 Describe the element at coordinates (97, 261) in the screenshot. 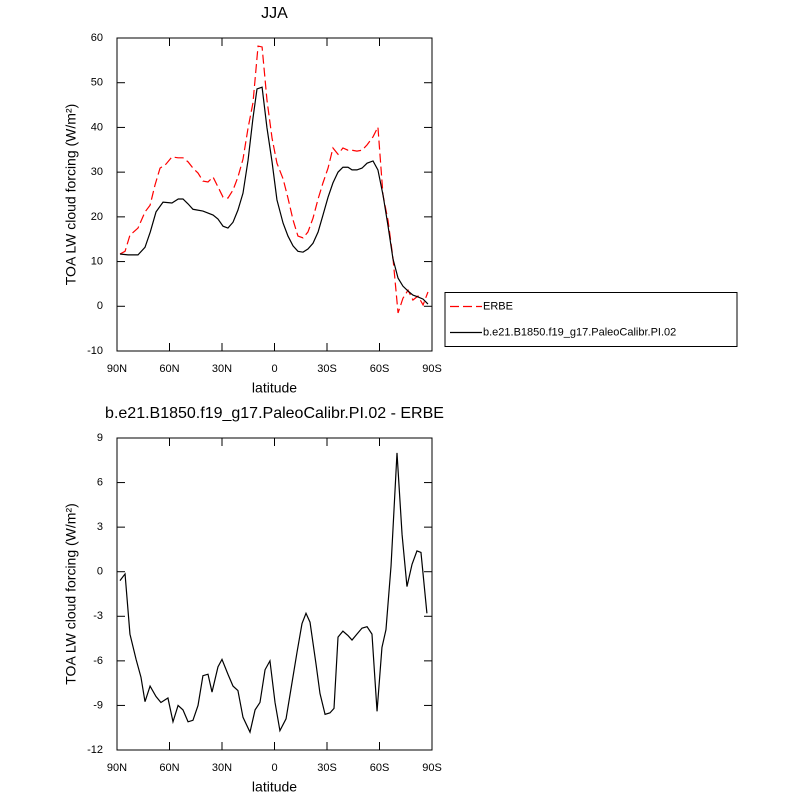

I see `y-tick-label: 10` at that location.